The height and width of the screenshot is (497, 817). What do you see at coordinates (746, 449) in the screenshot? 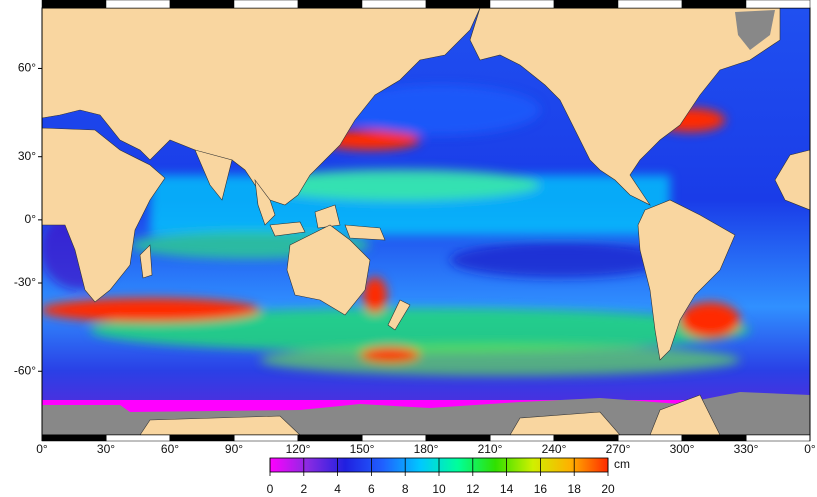
I see `lon-tick-label: 330°` at bounding box center [746, 449].